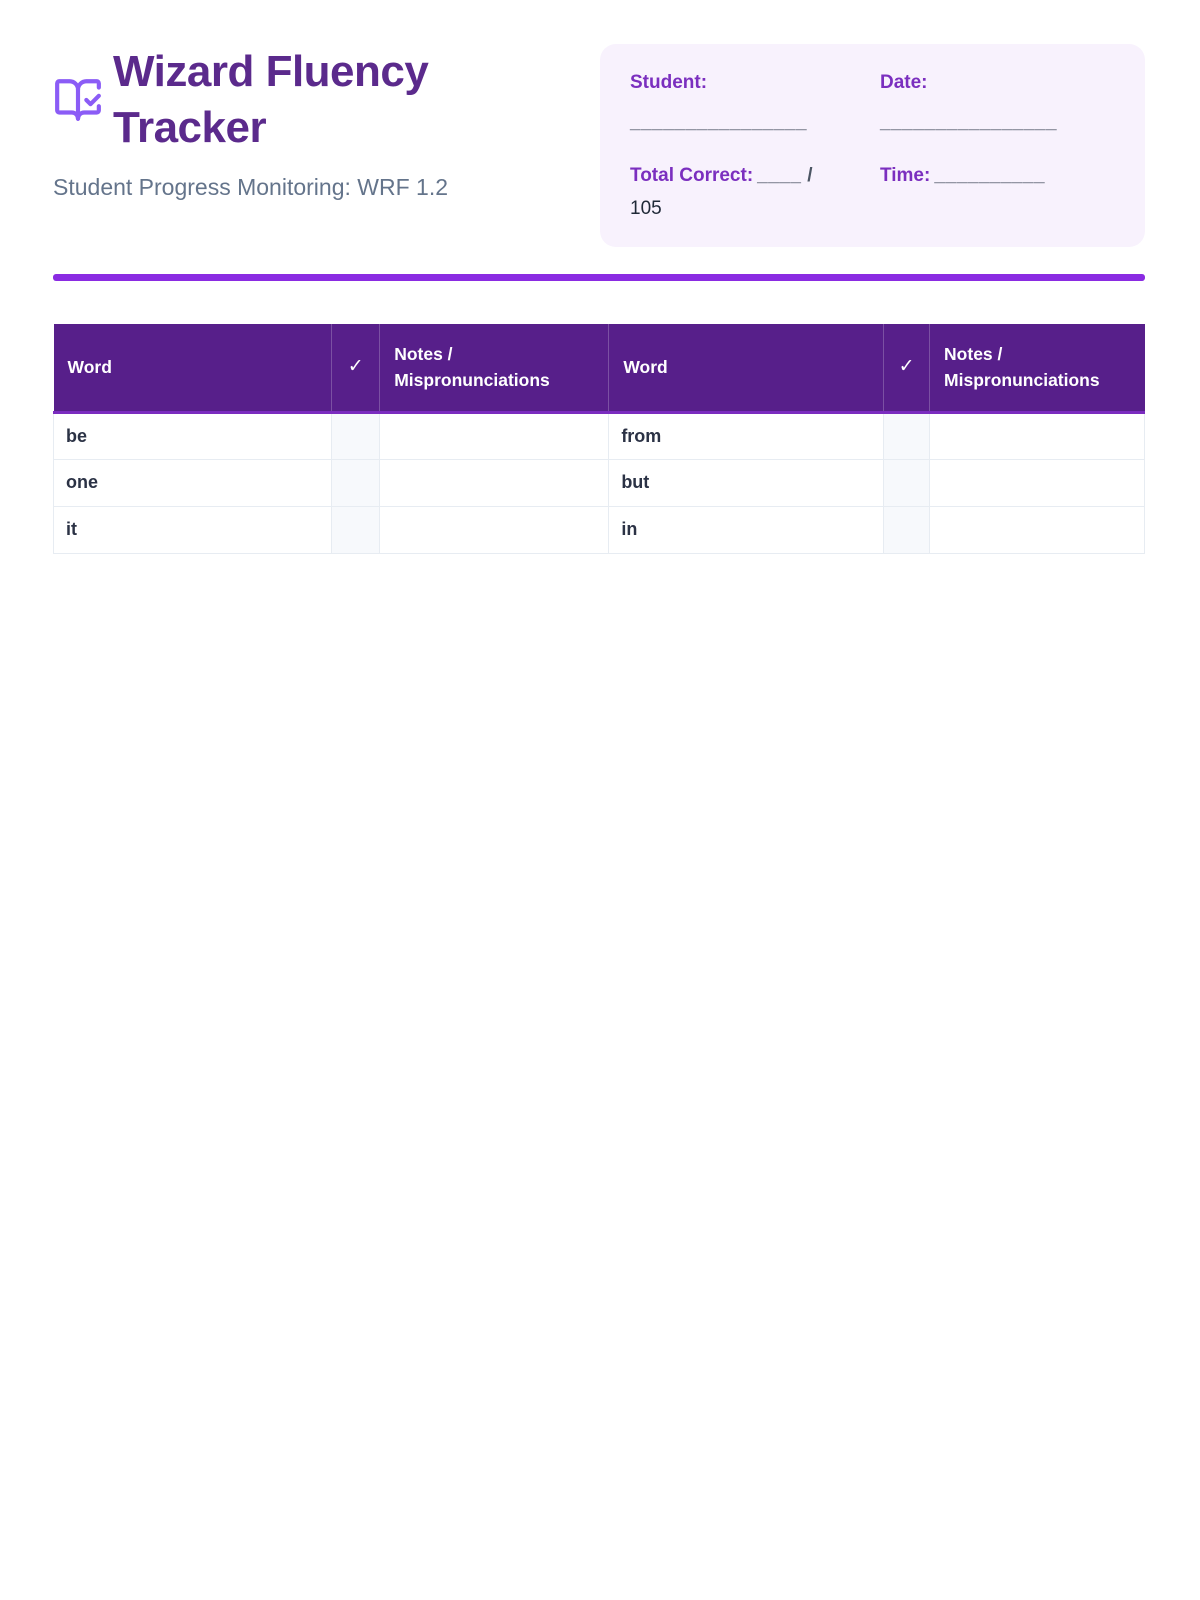  What do you see at coordinates (192, 529) in the screenshot?
I see `word-cell: it` at bounding box center [192, 529].